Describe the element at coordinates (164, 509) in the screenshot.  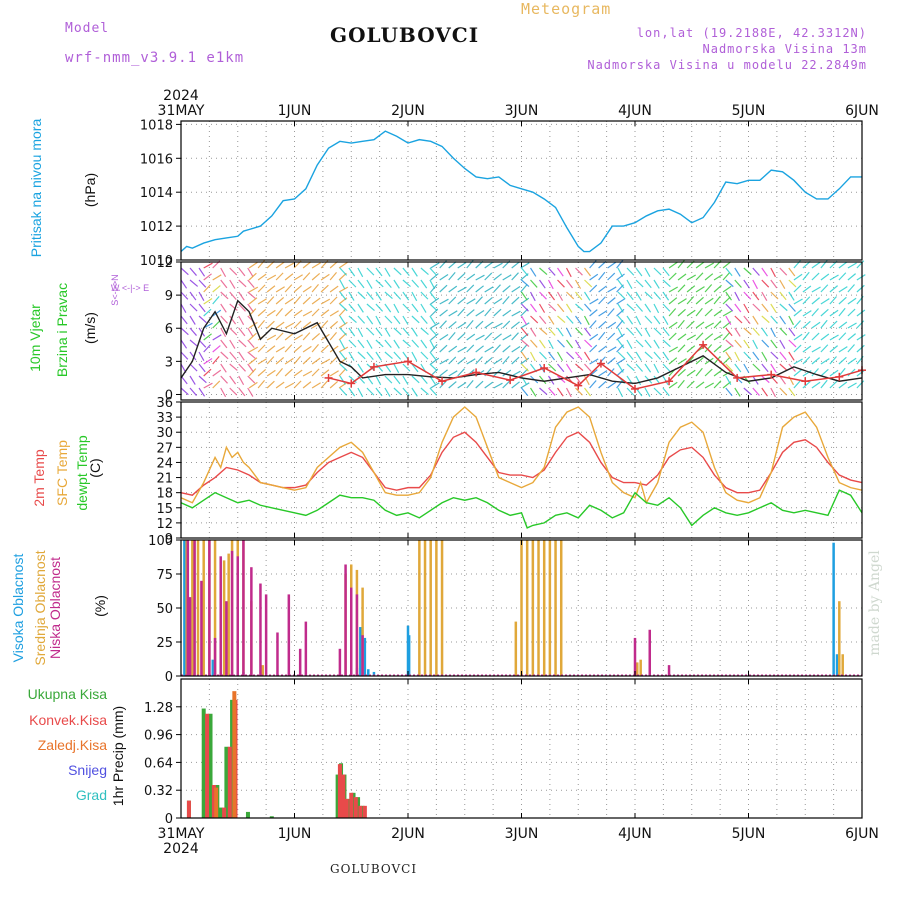
I see `ytick-label: 15` at that location.